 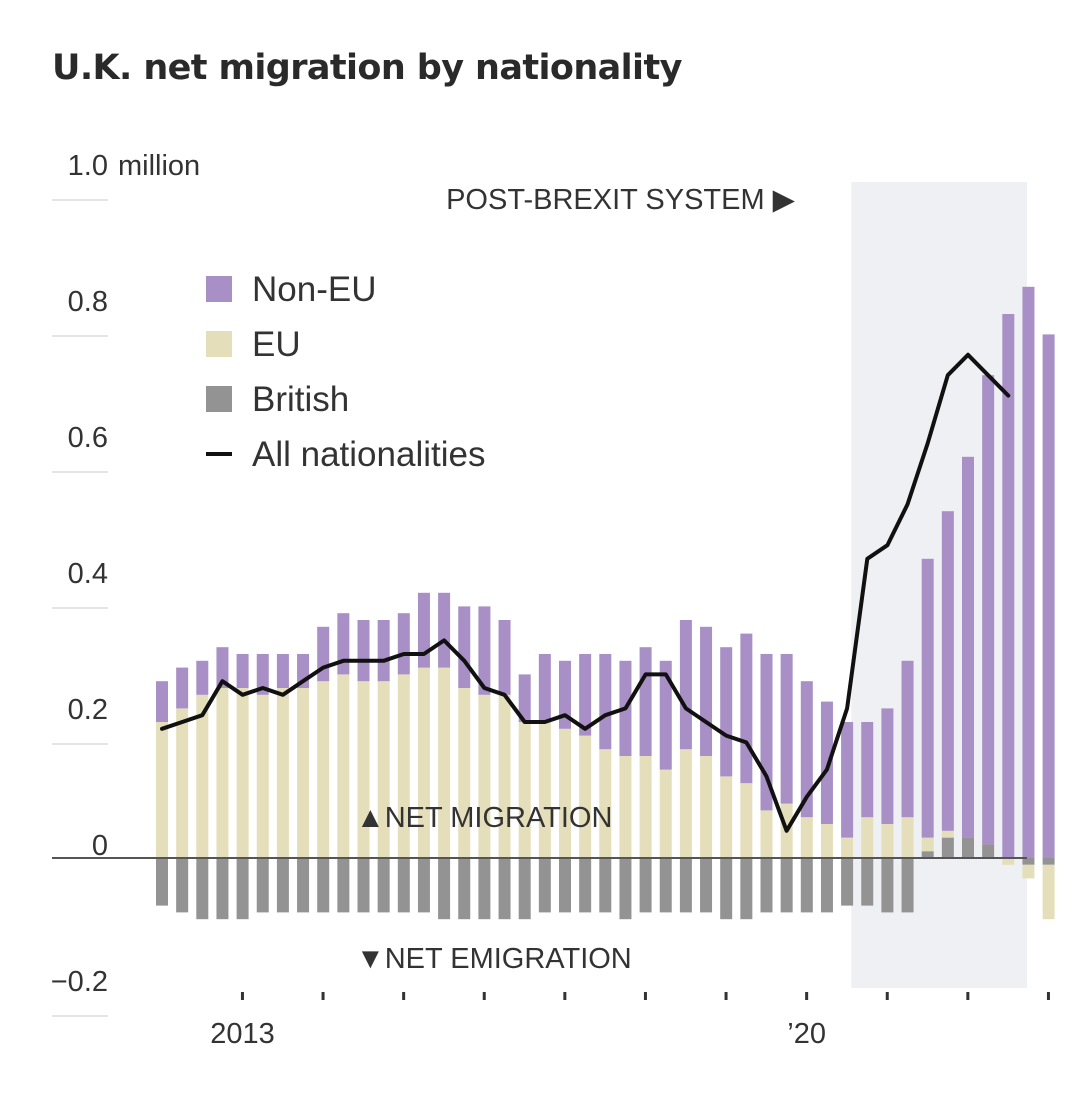 What do you see at coordinates (300, 399) in the screenshot?
I see `legend-label: British` at bounding box center [300, 399].